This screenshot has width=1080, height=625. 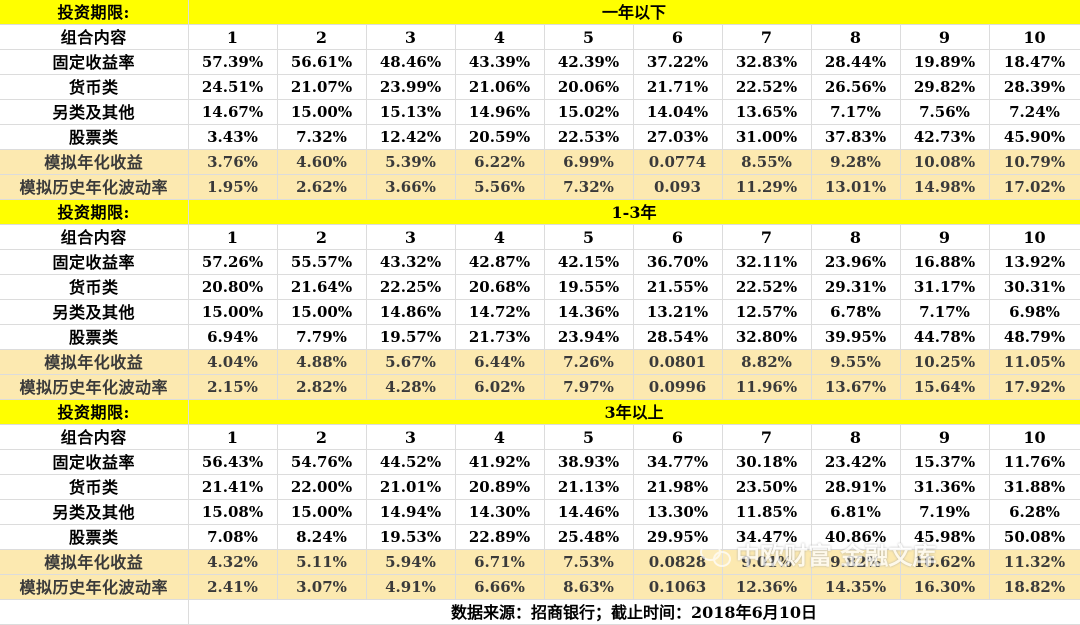 What do you see at coordinates (500, 287) in the screenshot?
I see `allocation-value: 20.68%` at bounding box center [500, 287].